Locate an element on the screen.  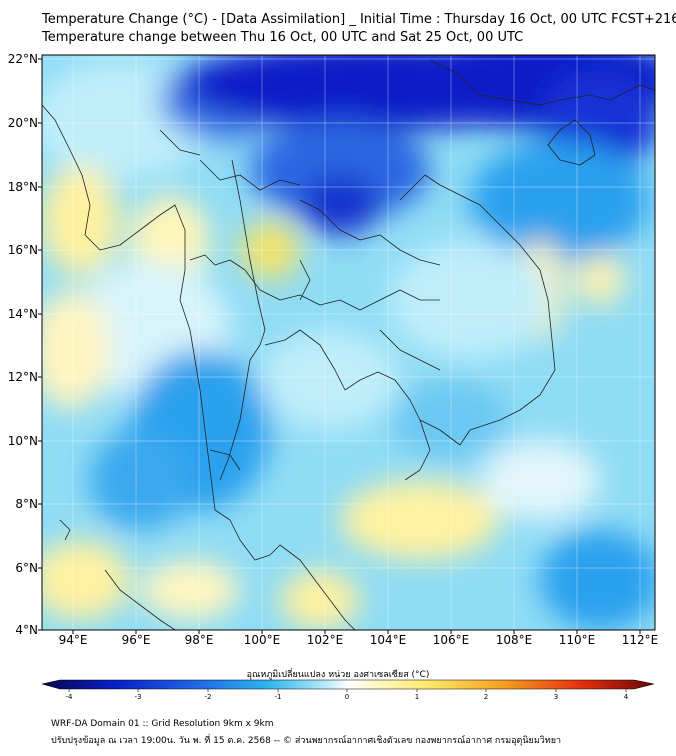
lon-label: 100°E is located at coordinates (262, 640).